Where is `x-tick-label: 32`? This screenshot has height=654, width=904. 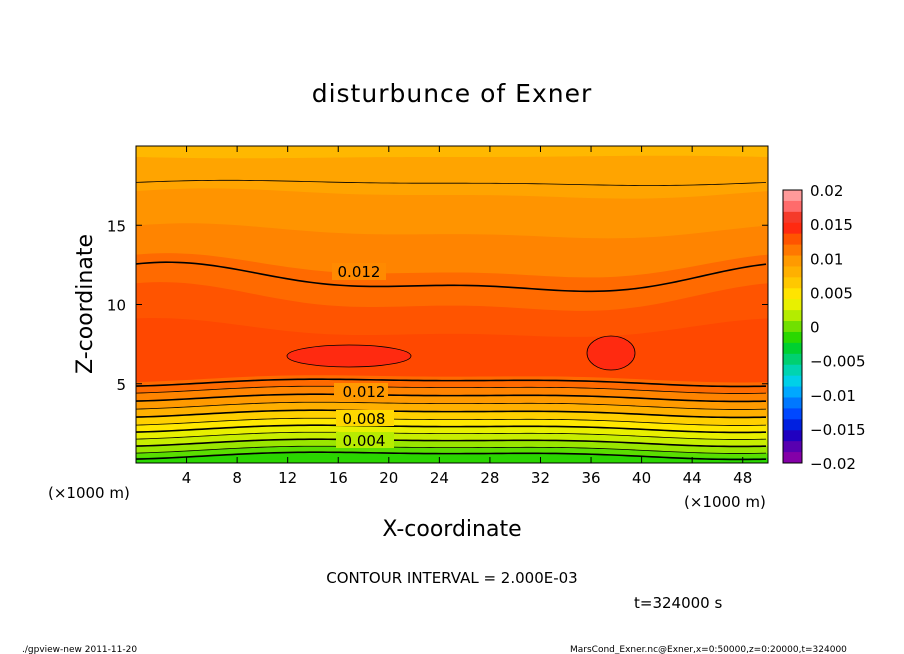
x-tick-label: 32 is located at coordinates (540, 478).